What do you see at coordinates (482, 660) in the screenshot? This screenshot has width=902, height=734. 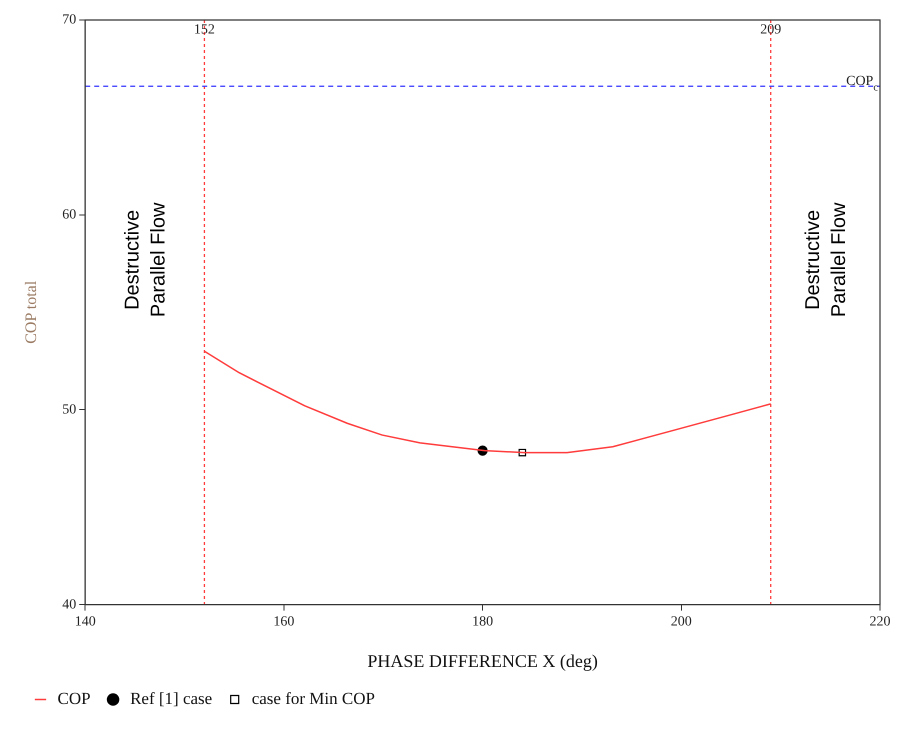 I see `x-axis-title: PHASE DIFFERENCE X (deg)` at bounding box center [482, 660].